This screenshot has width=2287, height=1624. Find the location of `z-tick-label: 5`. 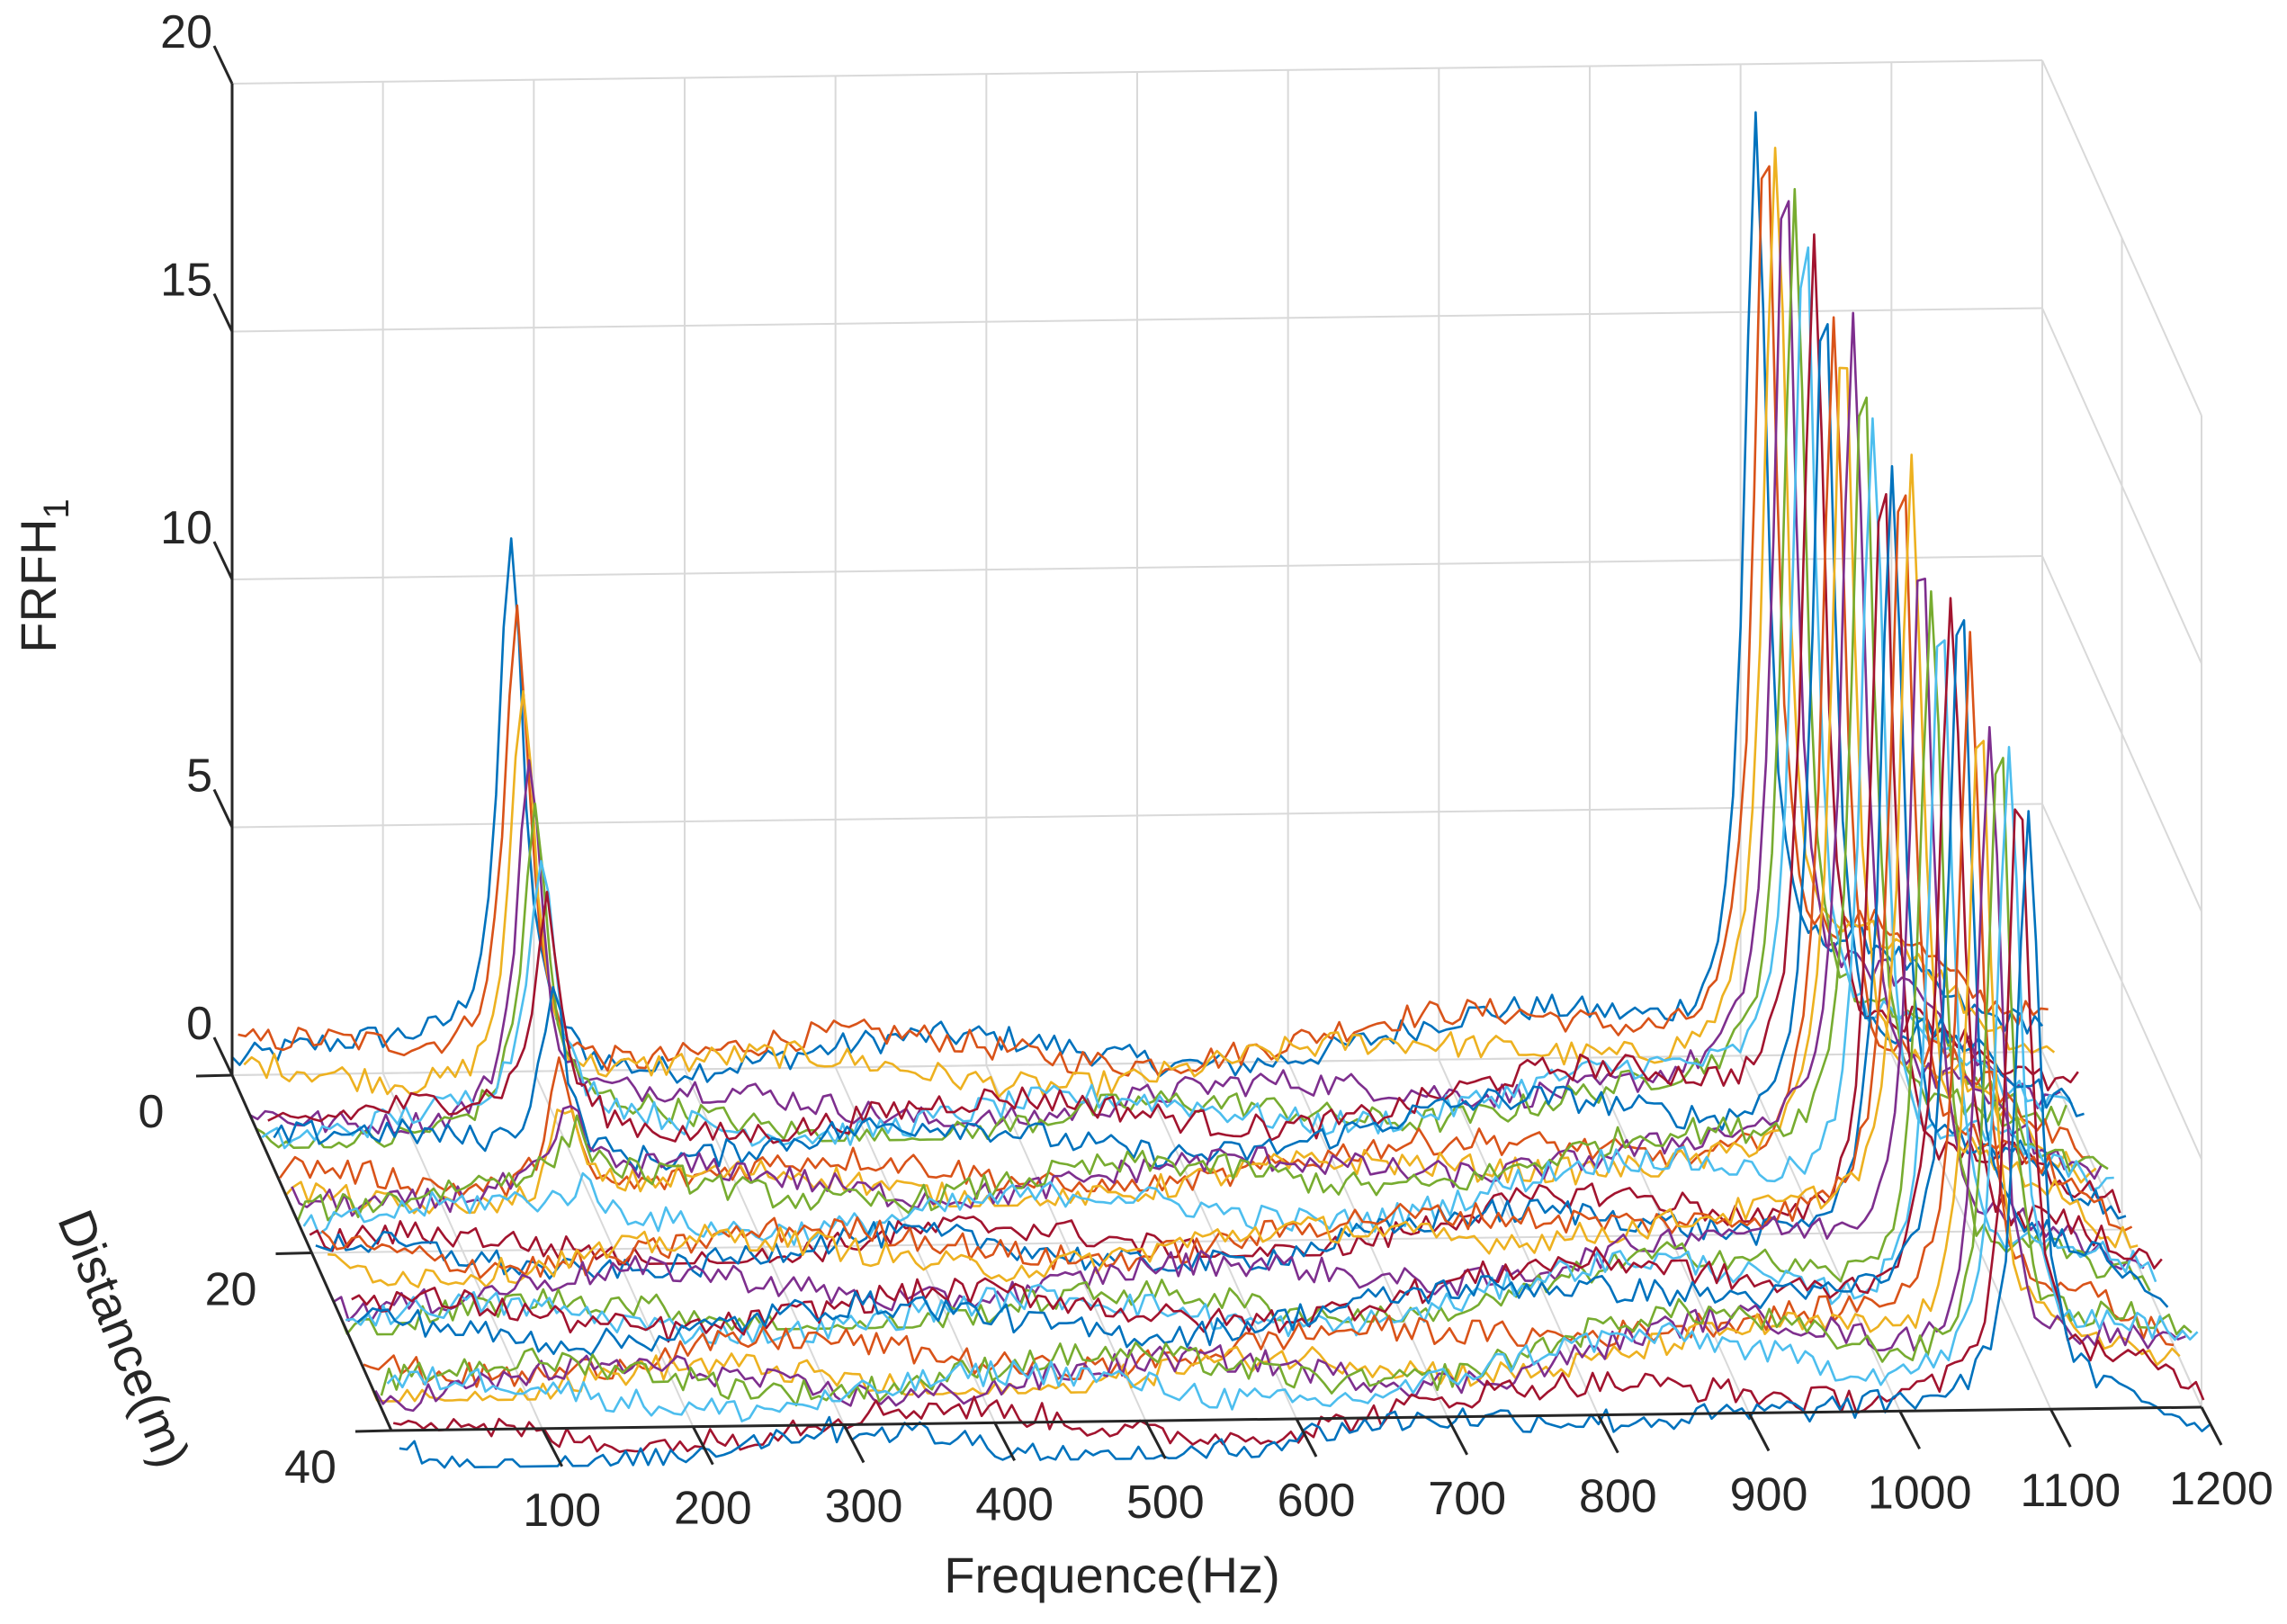

z-tick-label: 5 is located at coordinates (199, 776).